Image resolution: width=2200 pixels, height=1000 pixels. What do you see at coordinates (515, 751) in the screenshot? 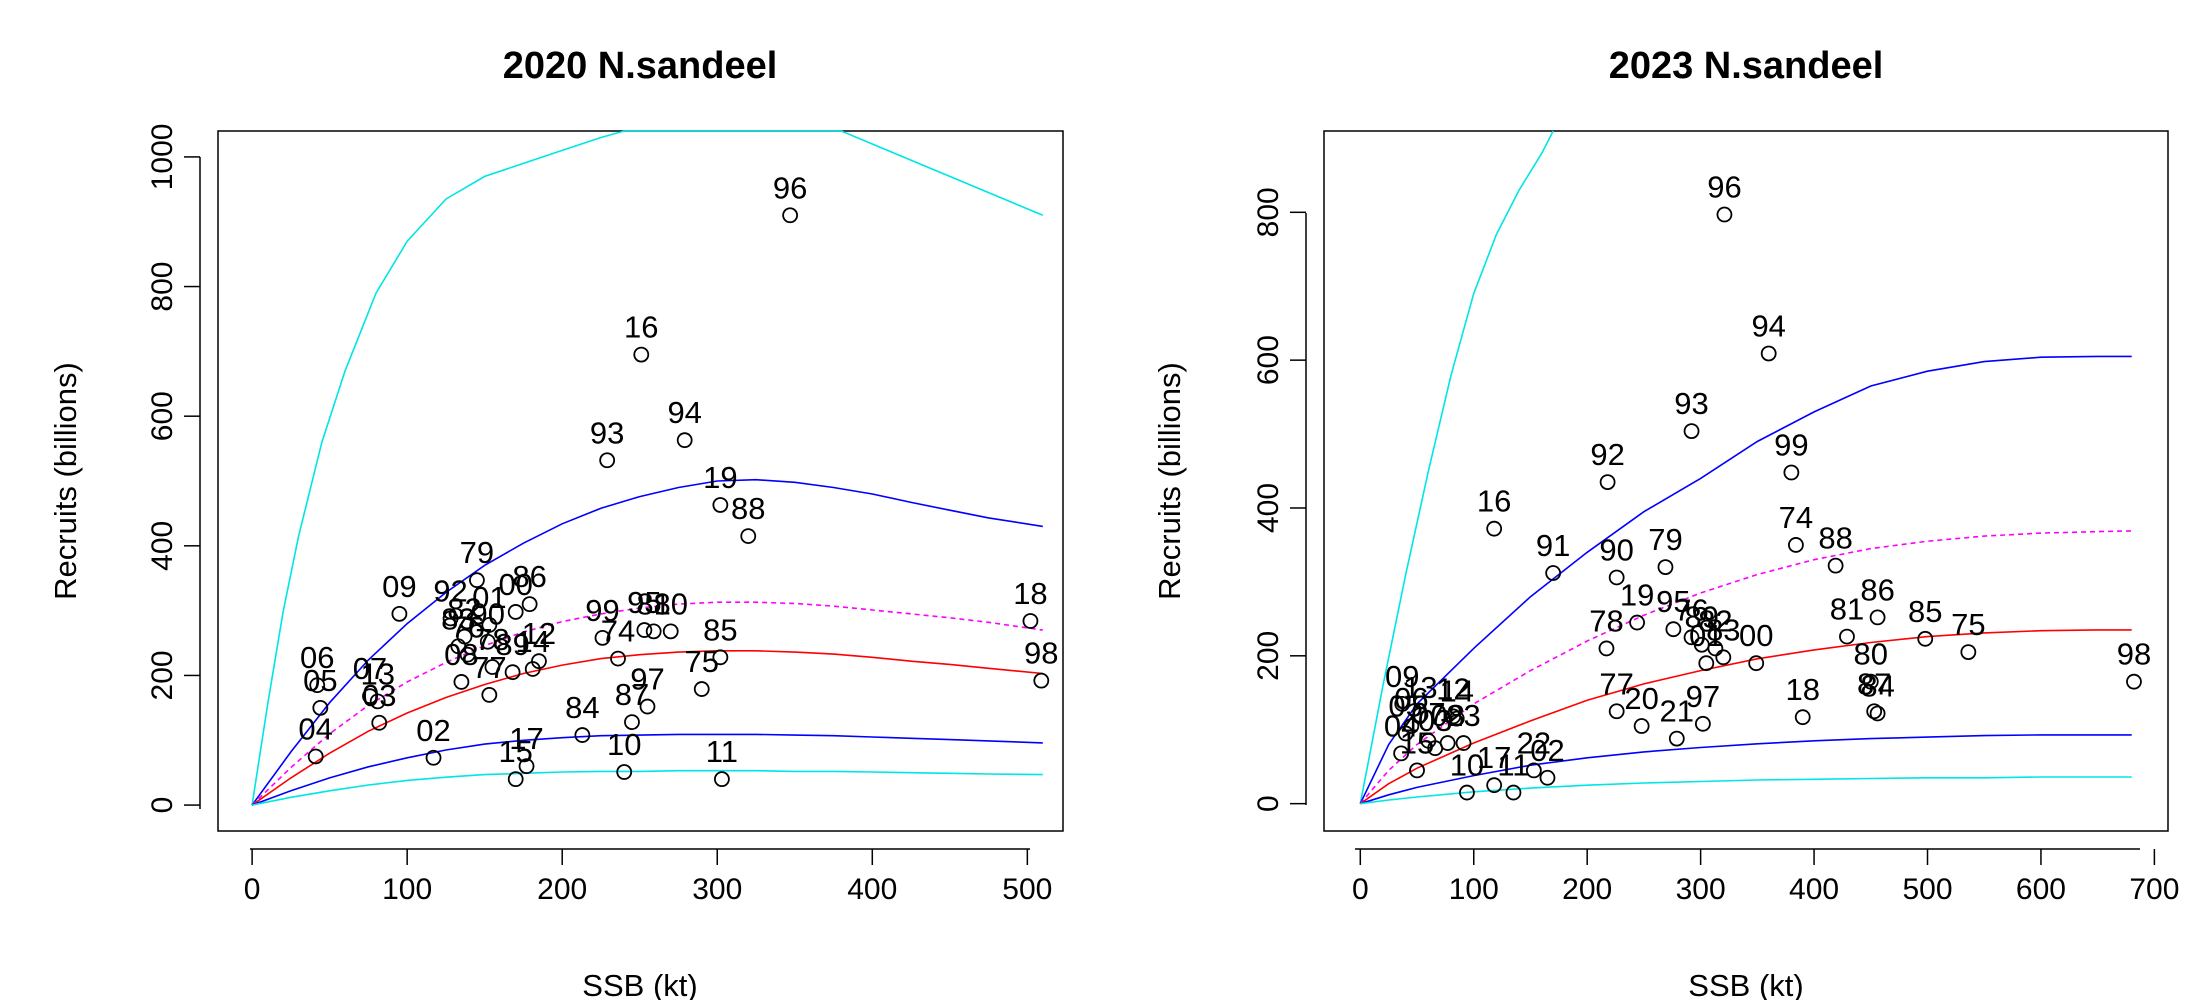
I see `point-label: 15` at bounding box center [515, 751].